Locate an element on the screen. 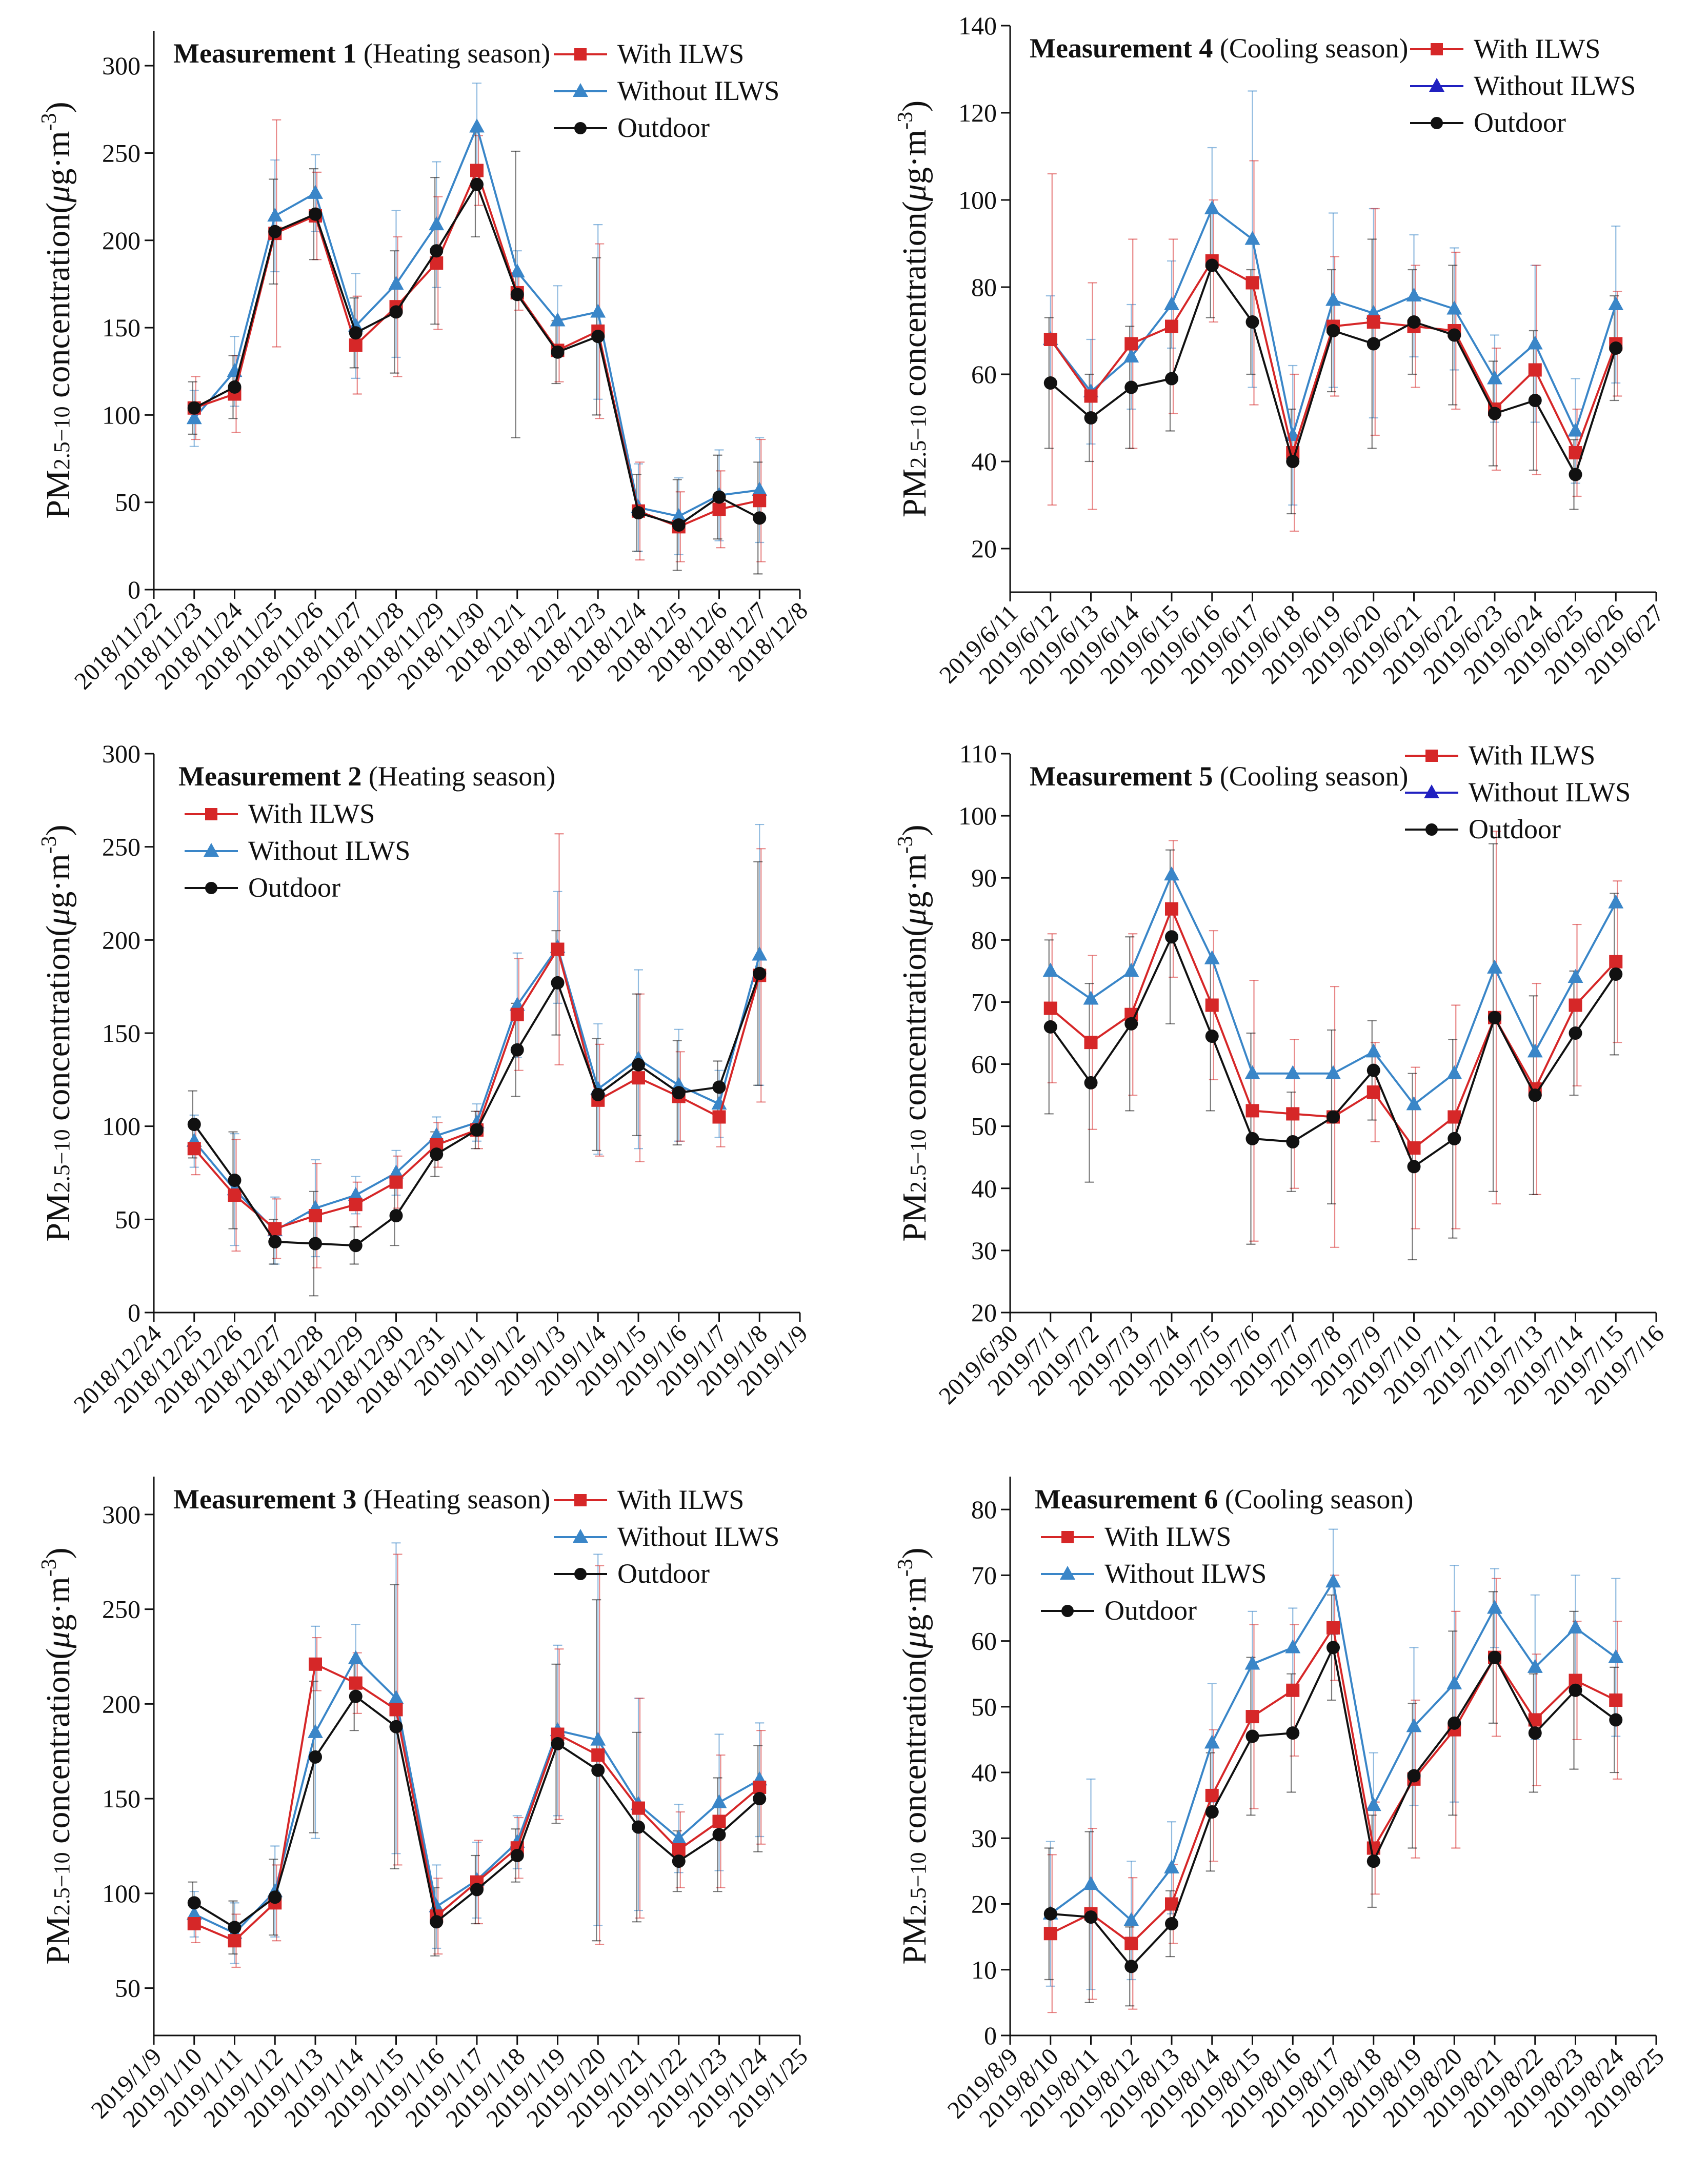 This screenshot has width=1708, height=2178. y-tick-label: 70 is located at coordinates (984, 1001).